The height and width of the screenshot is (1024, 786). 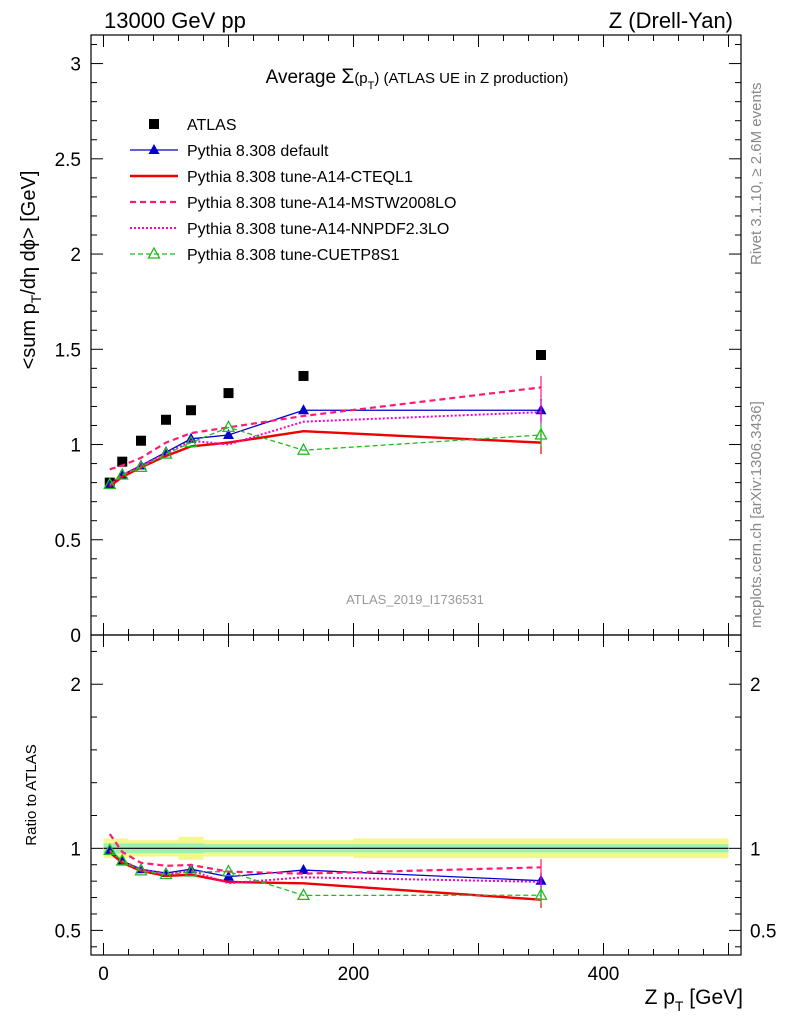 What do you see at coordinates (755, 849) in the screenshot?
I see `ratio-tick-label-right: 1` at bounding box center [755, 849].